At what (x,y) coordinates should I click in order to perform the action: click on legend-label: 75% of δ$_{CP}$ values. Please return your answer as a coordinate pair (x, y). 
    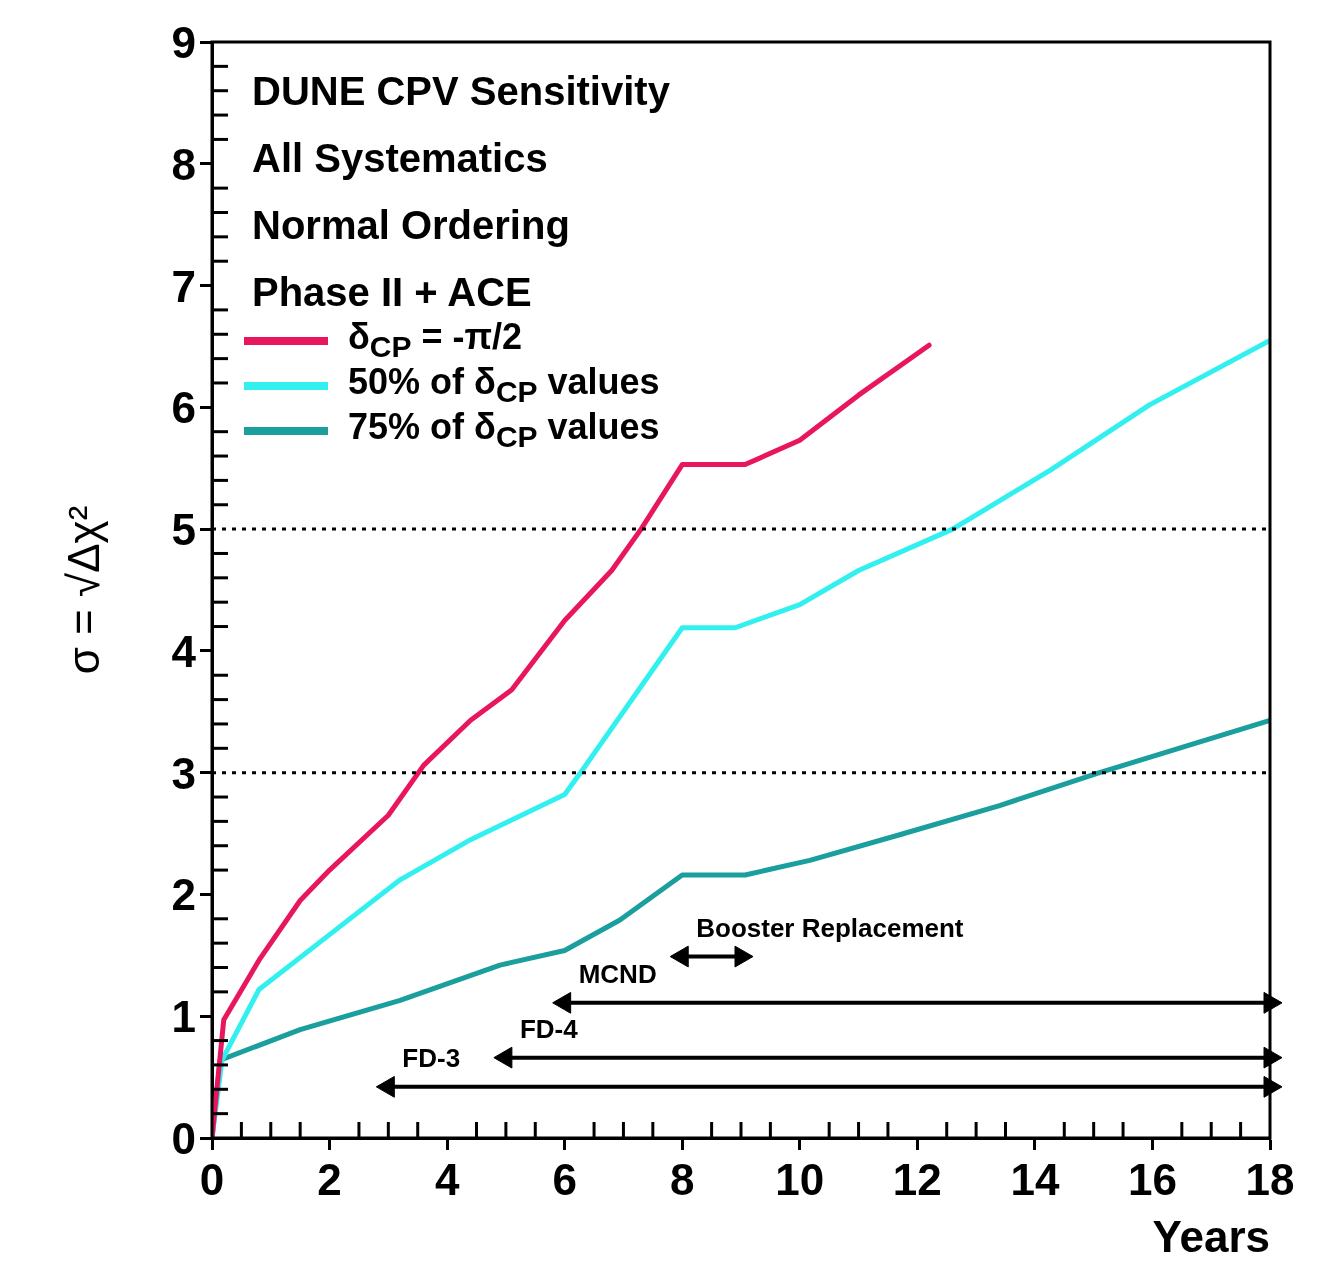
    Looking at the image, I should click on (504, 430).